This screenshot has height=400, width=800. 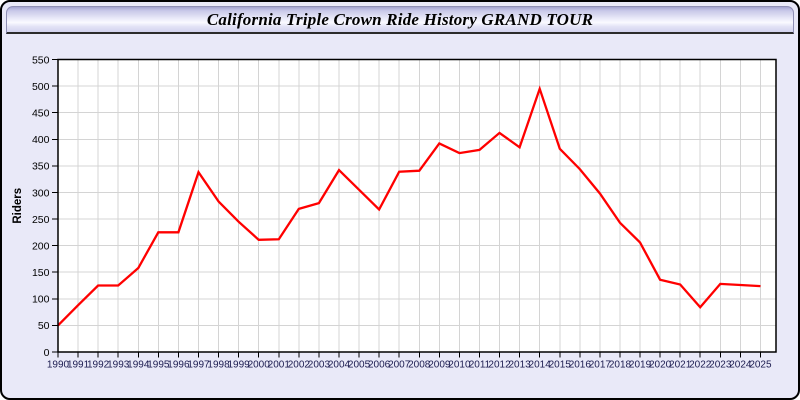 What do you see at coordinates (680, 365) in the screenshot?
I see `svg-text: 2021` at bounding box center [680, 365].